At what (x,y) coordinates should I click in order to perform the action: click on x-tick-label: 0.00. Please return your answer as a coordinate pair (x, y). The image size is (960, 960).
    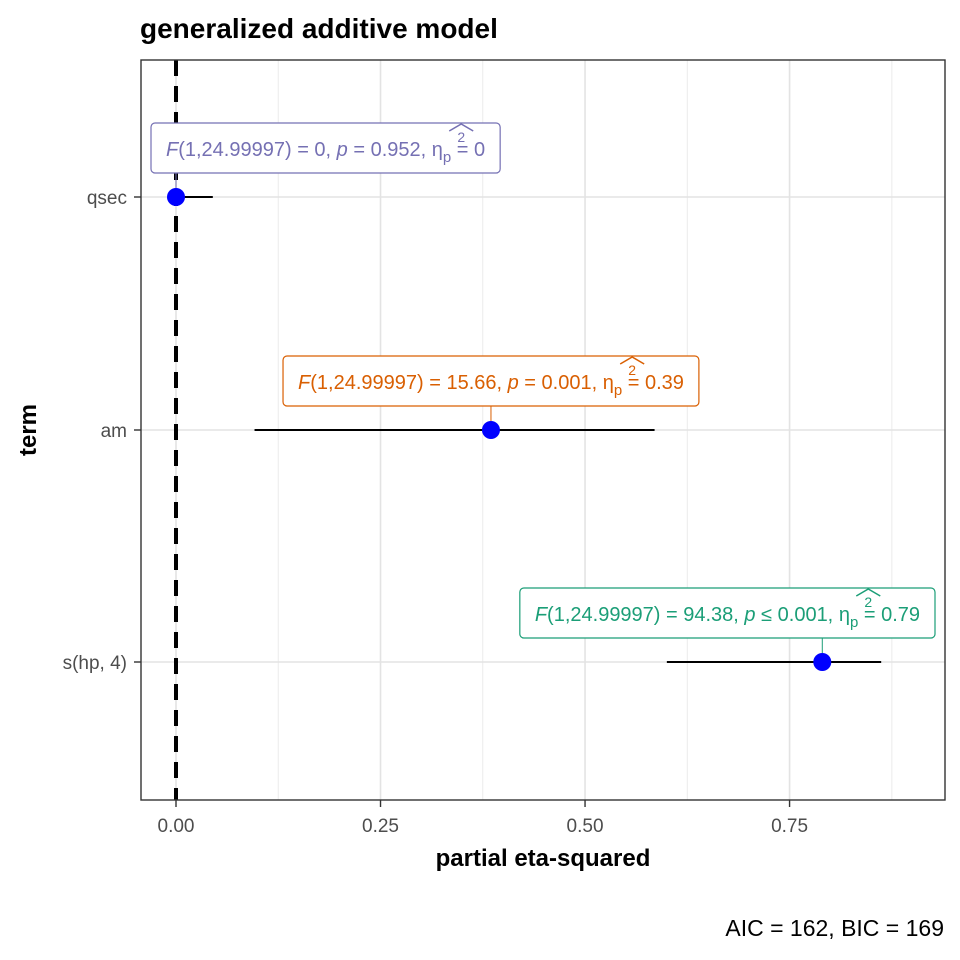
    Looking at the image, I should click on (176, 826).